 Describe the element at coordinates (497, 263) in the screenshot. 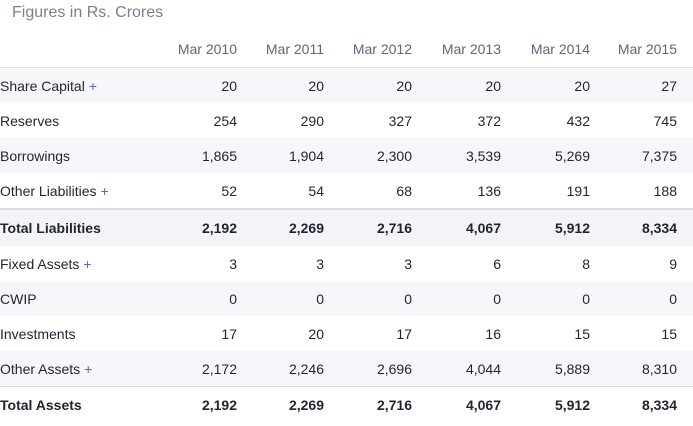

I see `table-cell: 6` at that location.